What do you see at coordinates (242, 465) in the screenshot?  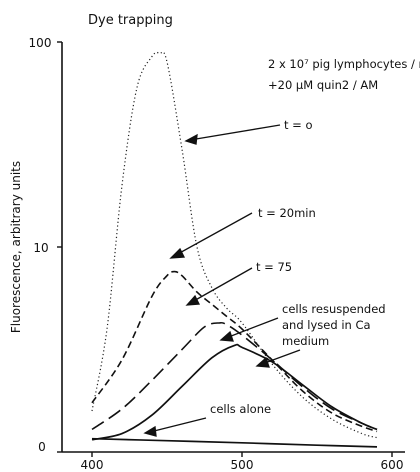 I see `x-tick-label: 500` at bounding box center [242, 465].